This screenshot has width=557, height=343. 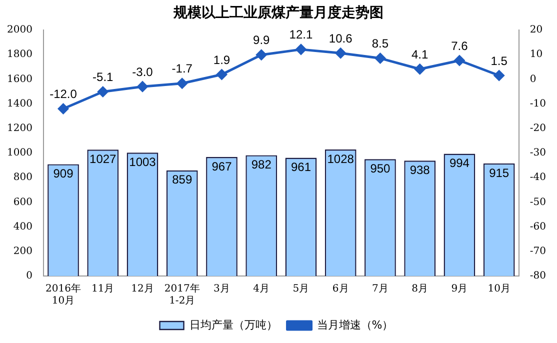 What do you see at coordinates (340, 159) in the screenshot?
I see `data-label: 1028` at bounding box center [340, 159].